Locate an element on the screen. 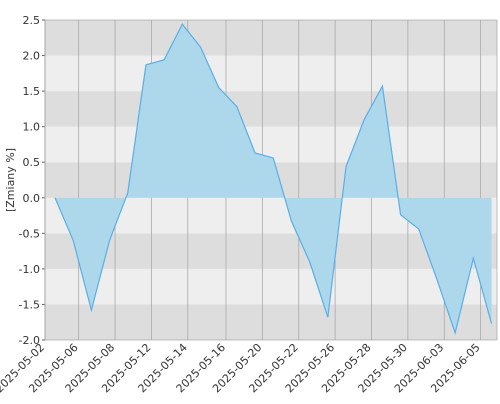 The image size is (500, 404). y-tick-label: -1.5 is located at coordinates (29, 304).